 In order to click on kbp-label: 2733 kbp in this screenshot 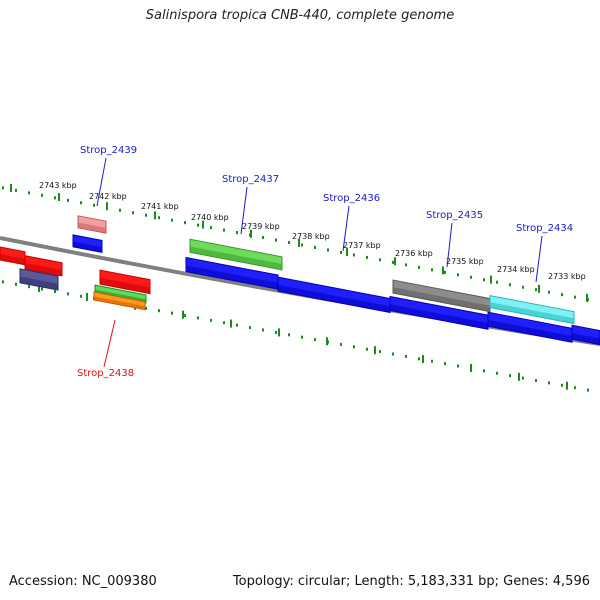, I will do `click(567, 276)`.